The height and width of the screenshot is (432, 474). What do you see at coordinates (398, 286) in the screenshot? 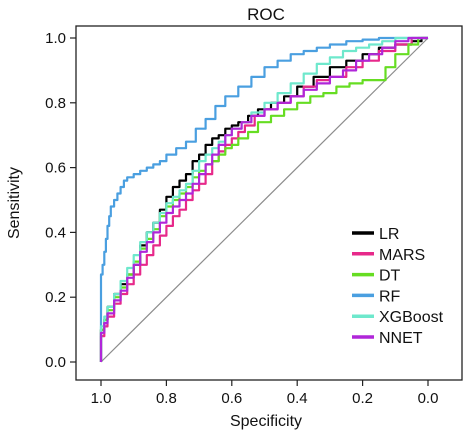
I see `legend: LR MARS DT RF XGBoost NNET` at bounding box center [398, 286].